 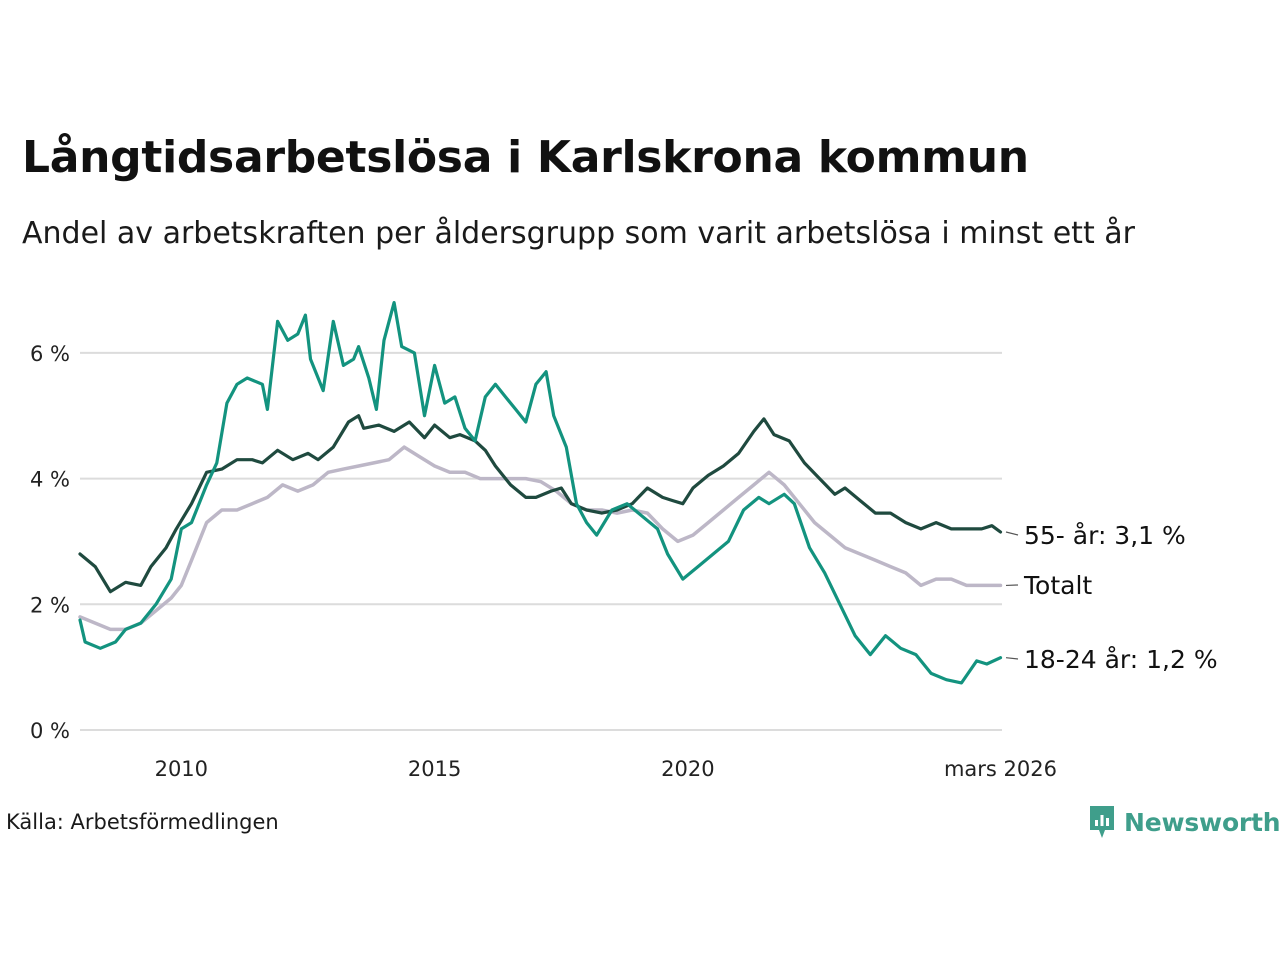 I want to click on newsworthy-logo-icon, so click(x=1102, y=822).